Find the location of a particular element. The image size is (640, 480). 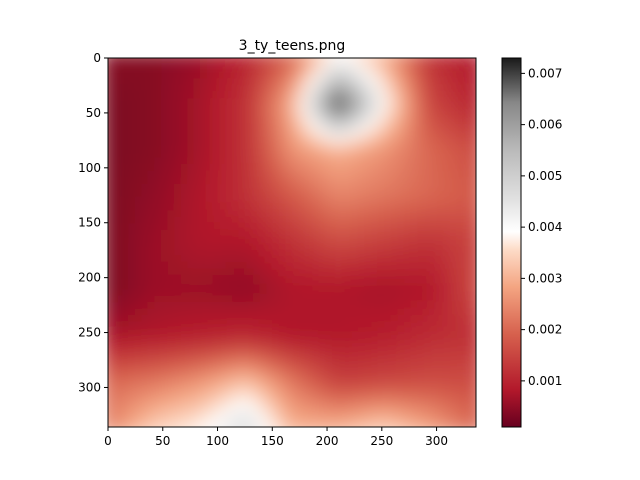

colorbar-tick-label: 0.001 is located at coordinates (545, 381).